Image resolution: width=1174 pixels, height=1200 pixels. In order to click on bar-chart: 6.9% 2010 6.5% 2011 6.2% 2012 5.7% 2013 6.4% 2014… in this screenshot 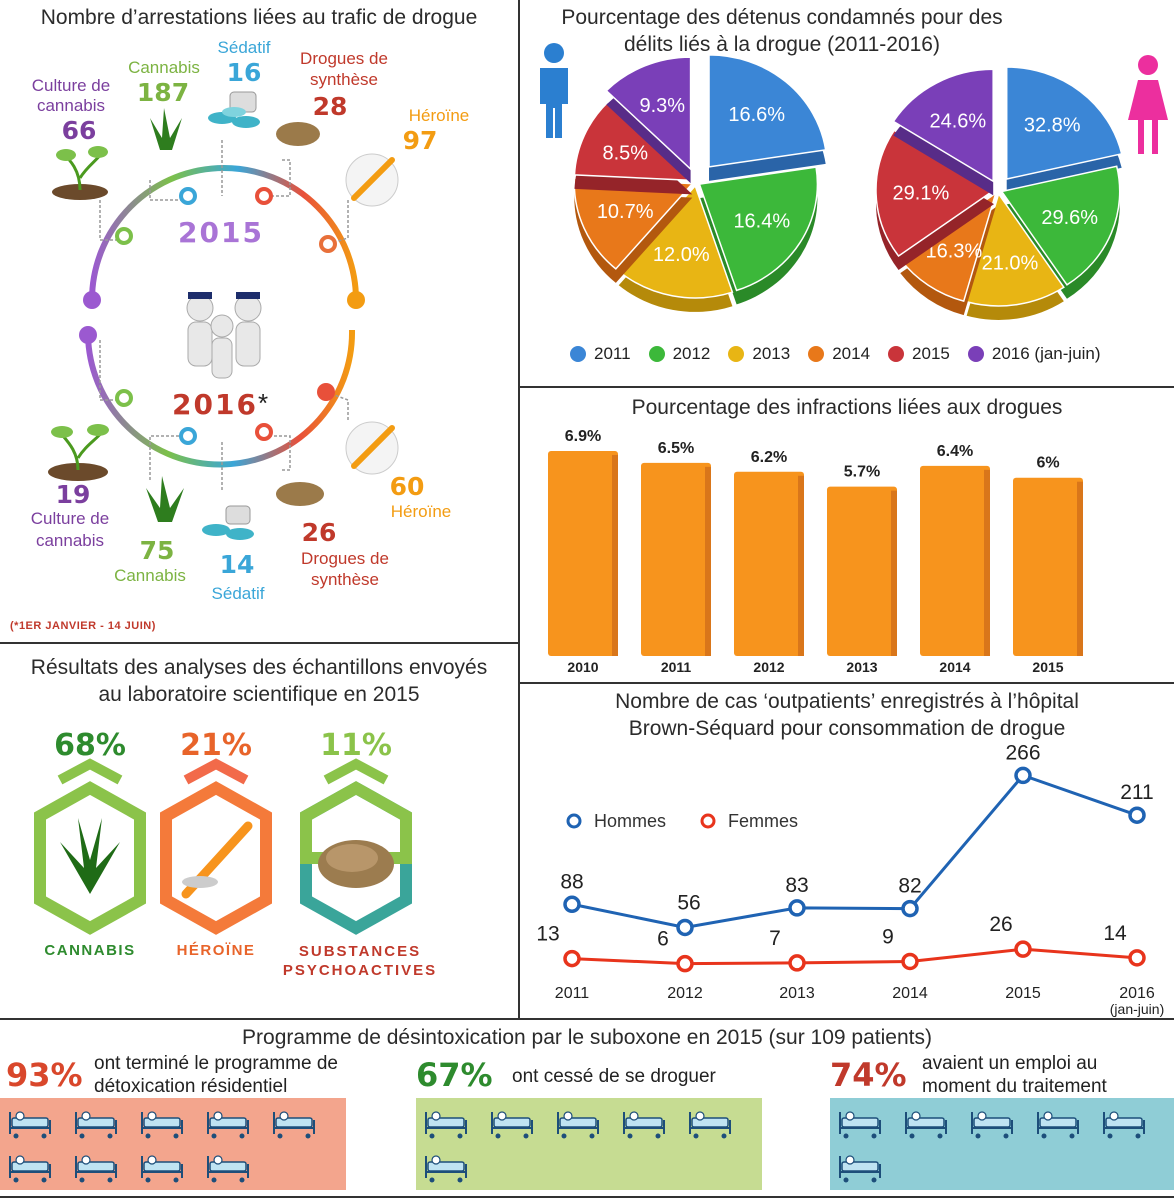, I will do `click(815, 551)`.